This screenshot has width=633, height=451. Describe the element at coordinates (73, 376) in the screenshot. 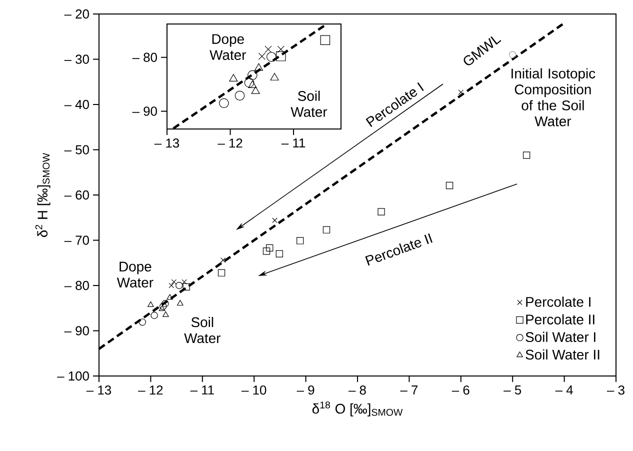

I see `y-tick-label: – 100` at that location.